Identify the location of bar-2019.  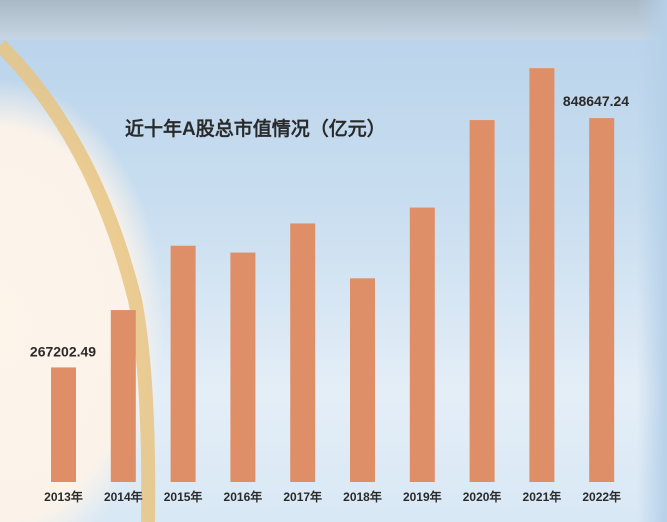
(422, 344).